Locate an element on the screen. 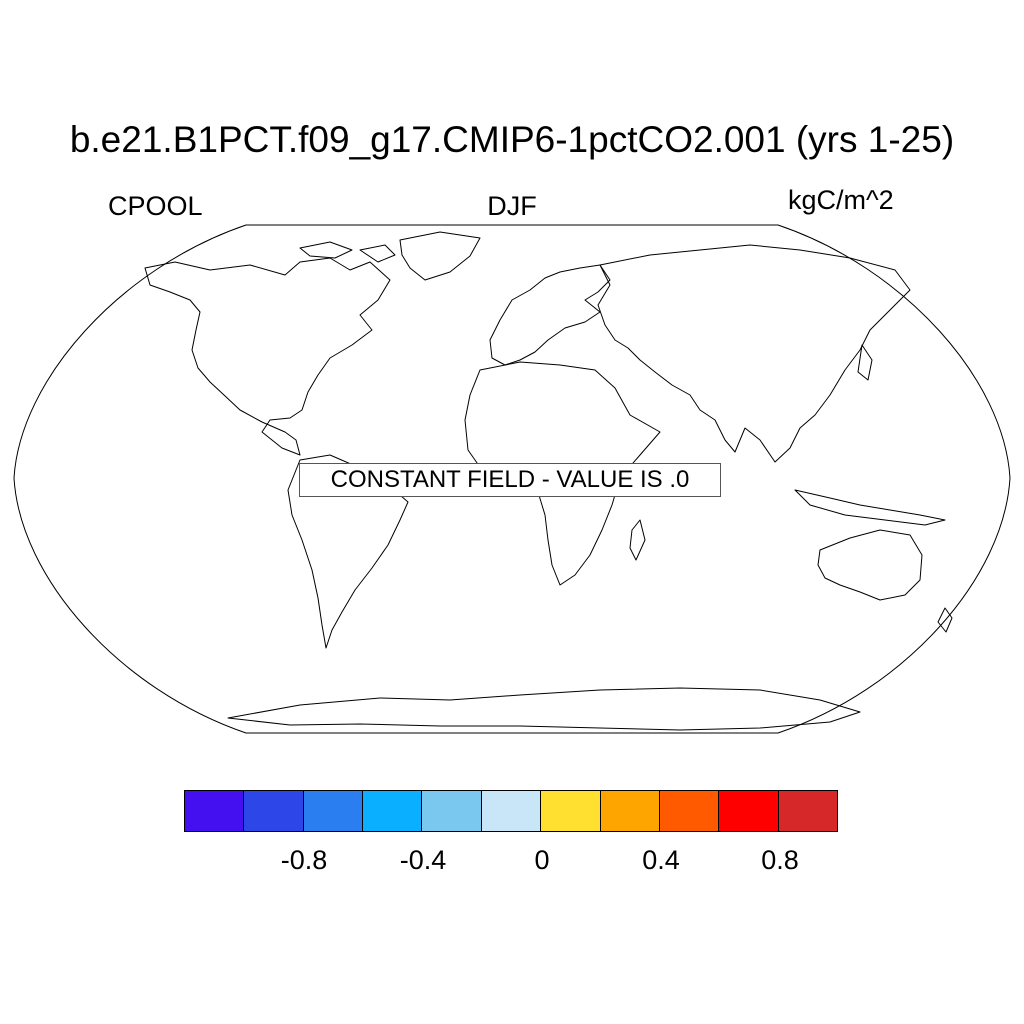 This screenshot has width=1024, height=1024. colorbar-tick-label: 0 is located at coordinates (542, 860).